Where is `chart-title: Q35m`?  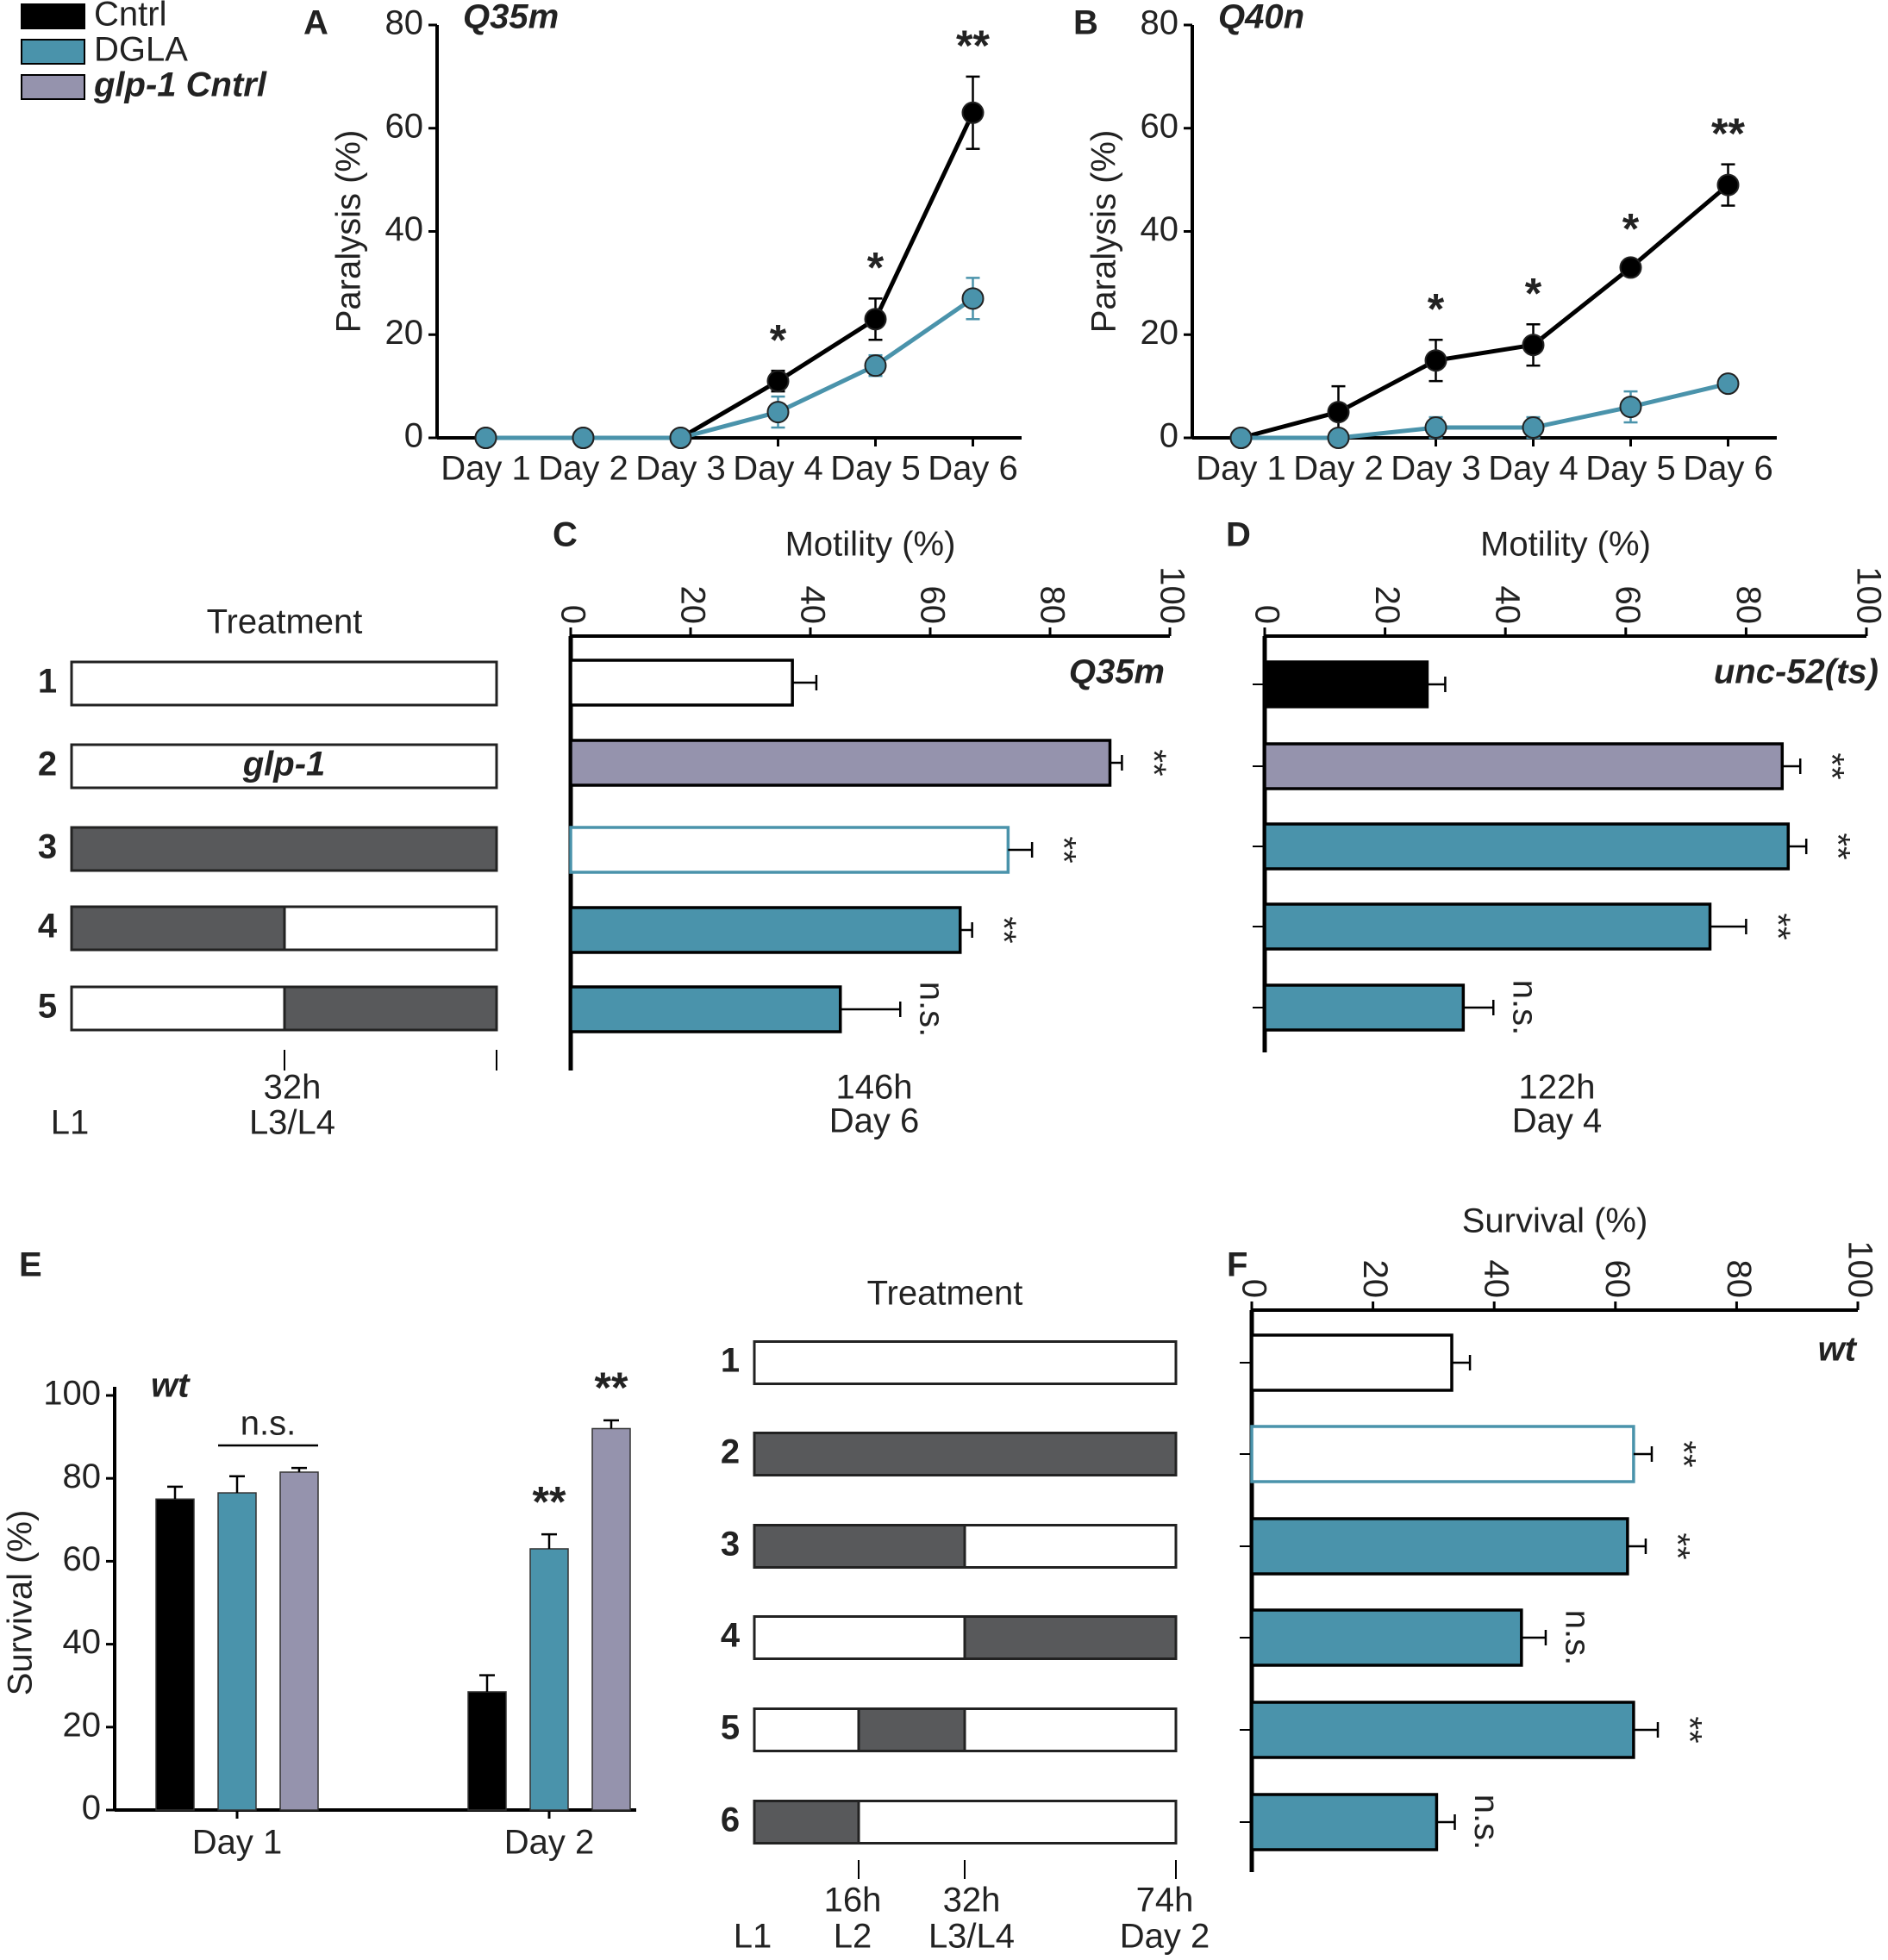
chart-title: Q35m is located at coordinates (511, 18).